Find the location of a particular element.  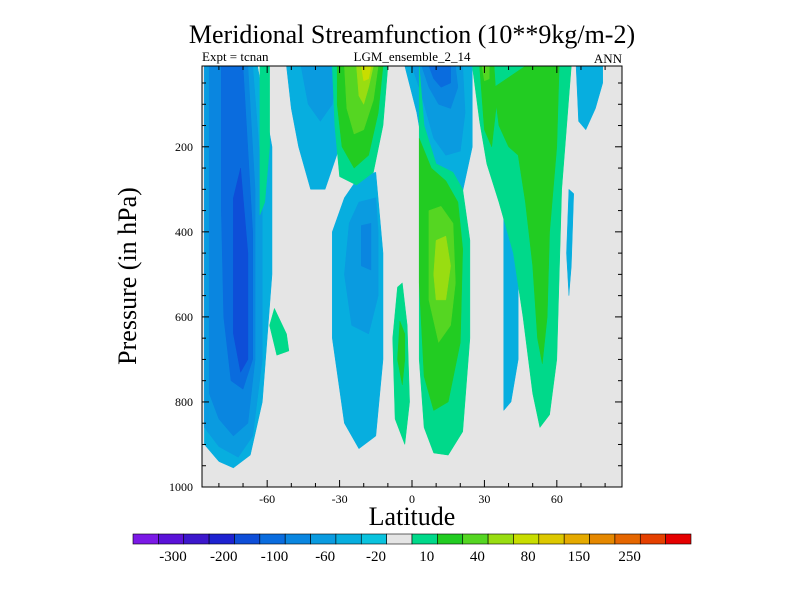

colorbar-label: 250 is located at coordinates (629, 557).